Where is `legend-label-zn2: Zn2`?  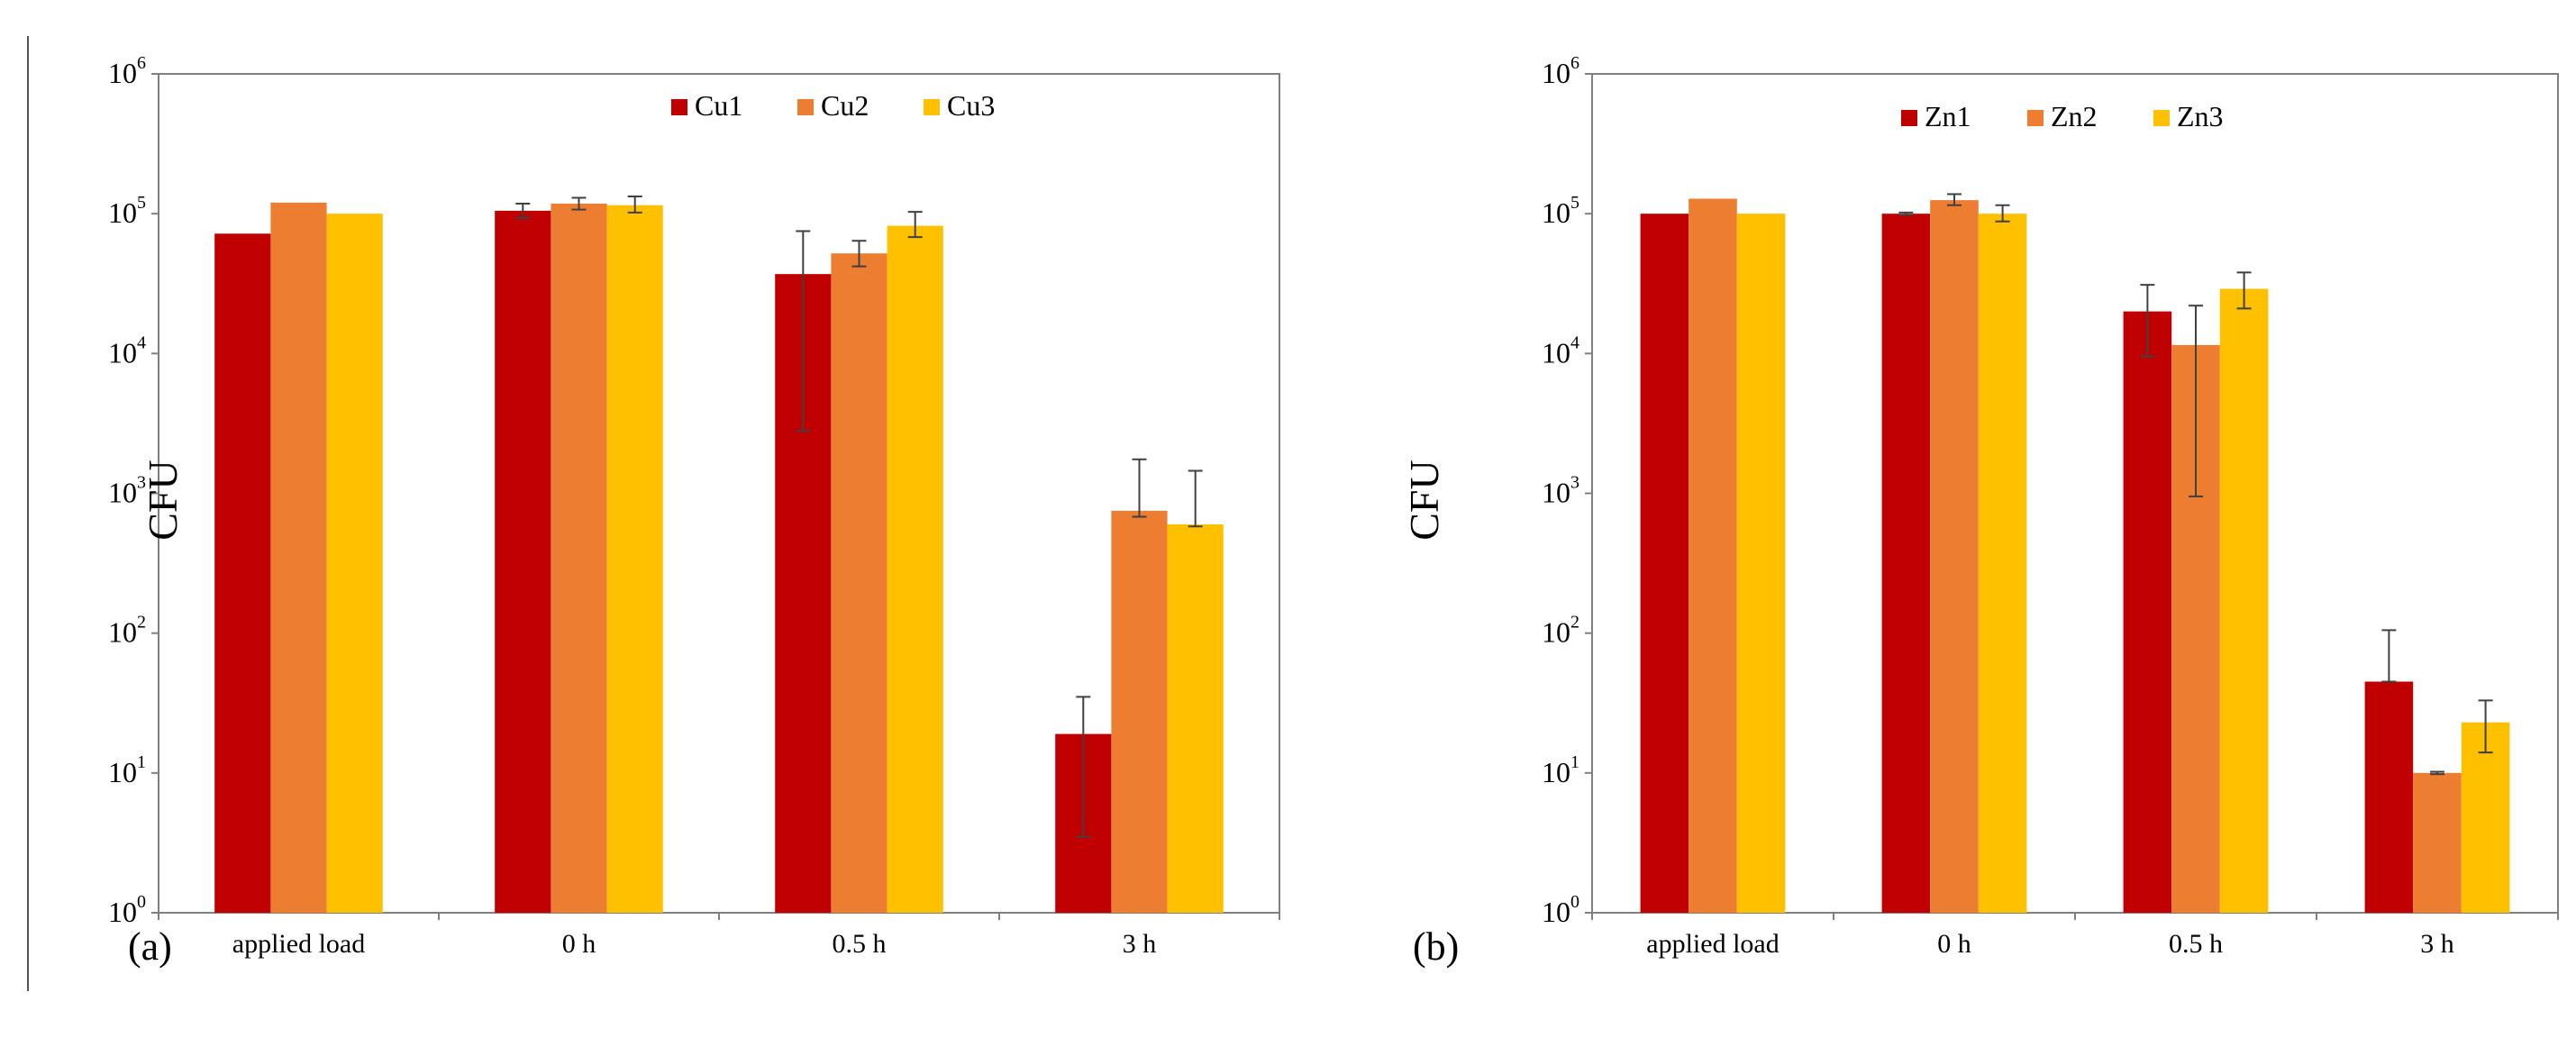
legend-label-zn2: Zn2 is located at coordinates (2074, 116).